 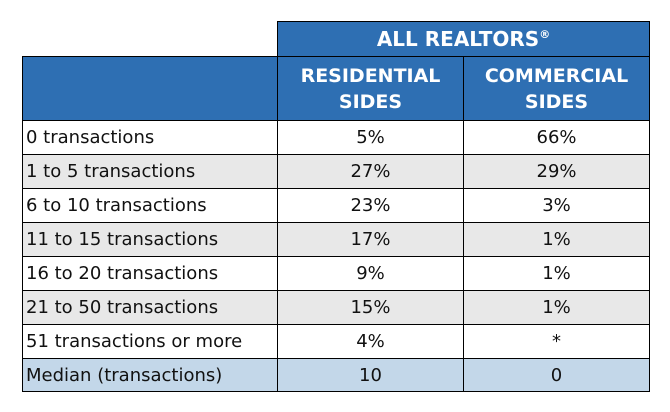 I want to click on commercial-value: 3%, so click(x=556, y=205).